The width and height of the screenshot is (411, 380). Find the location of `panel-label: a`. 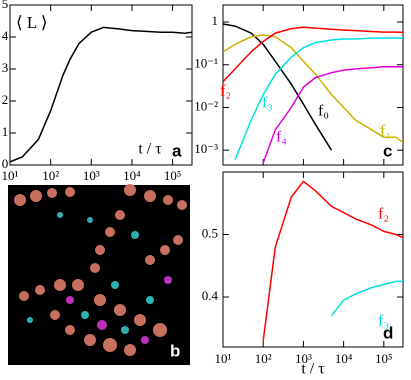

panel-label: a is located at coordinates (177, 150).